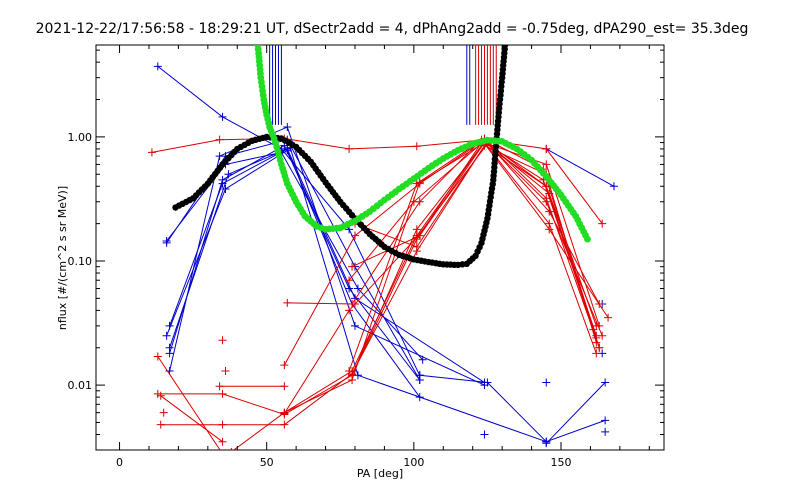 Image resolution: width=800 pixels, height=500 pixels. I want to click on y-tick-label: 0.10, so click(80, 261).